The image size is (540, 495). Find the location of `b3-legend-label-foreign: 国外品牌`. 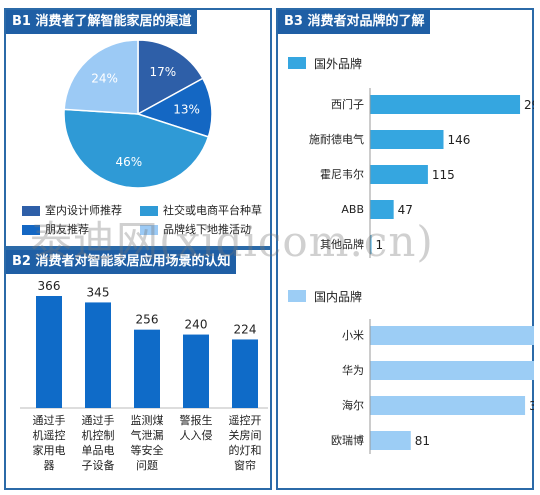

b3-legend-label-foreign: 国外品牌 is located at coordinates (338, 64).